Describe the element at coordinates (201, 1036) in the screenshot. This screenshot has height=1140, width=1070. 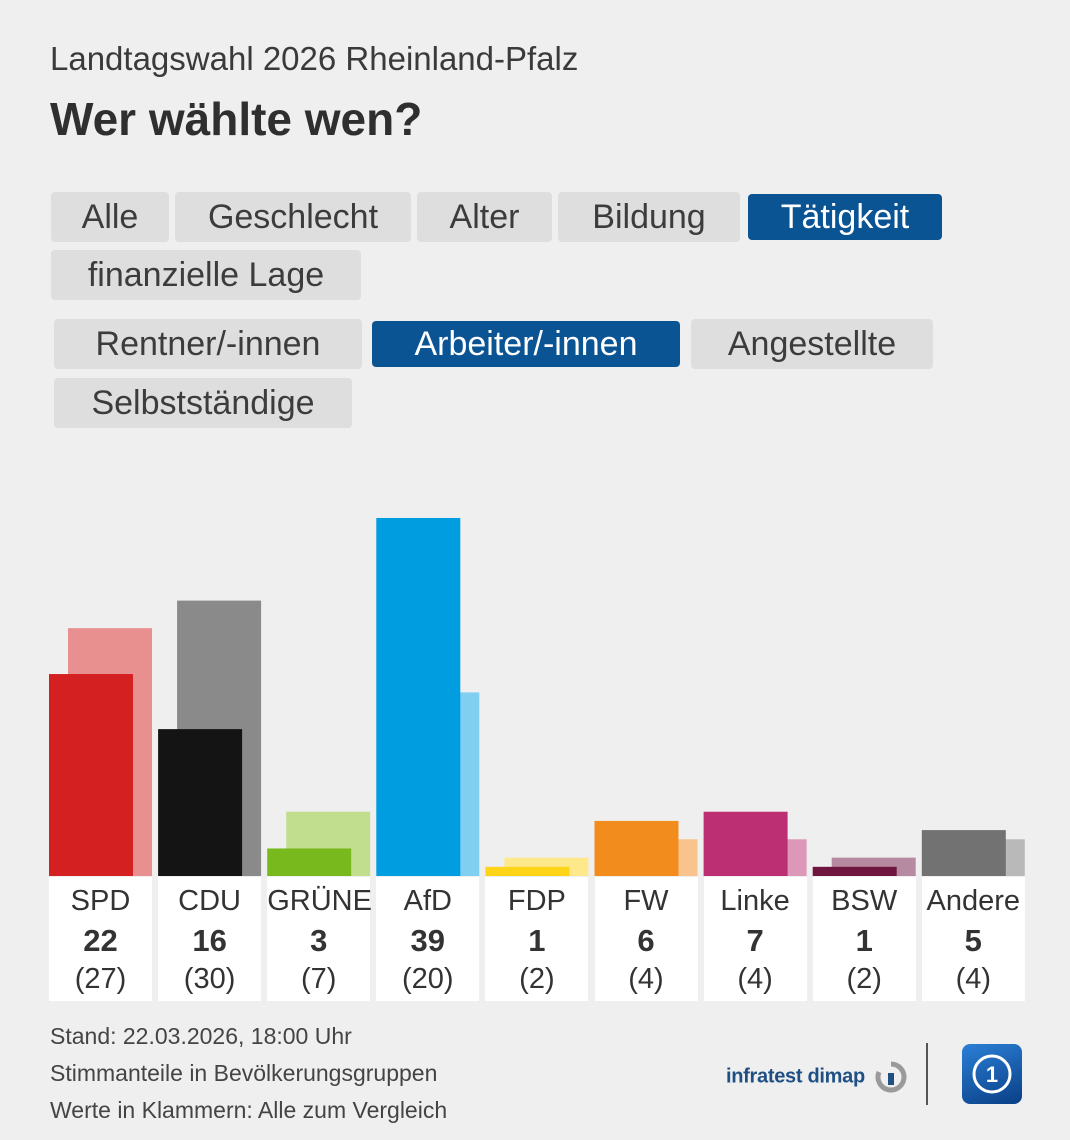
I see `footer-stand: Stand: 22.03.2026, 18:00 Uhr` at that location.